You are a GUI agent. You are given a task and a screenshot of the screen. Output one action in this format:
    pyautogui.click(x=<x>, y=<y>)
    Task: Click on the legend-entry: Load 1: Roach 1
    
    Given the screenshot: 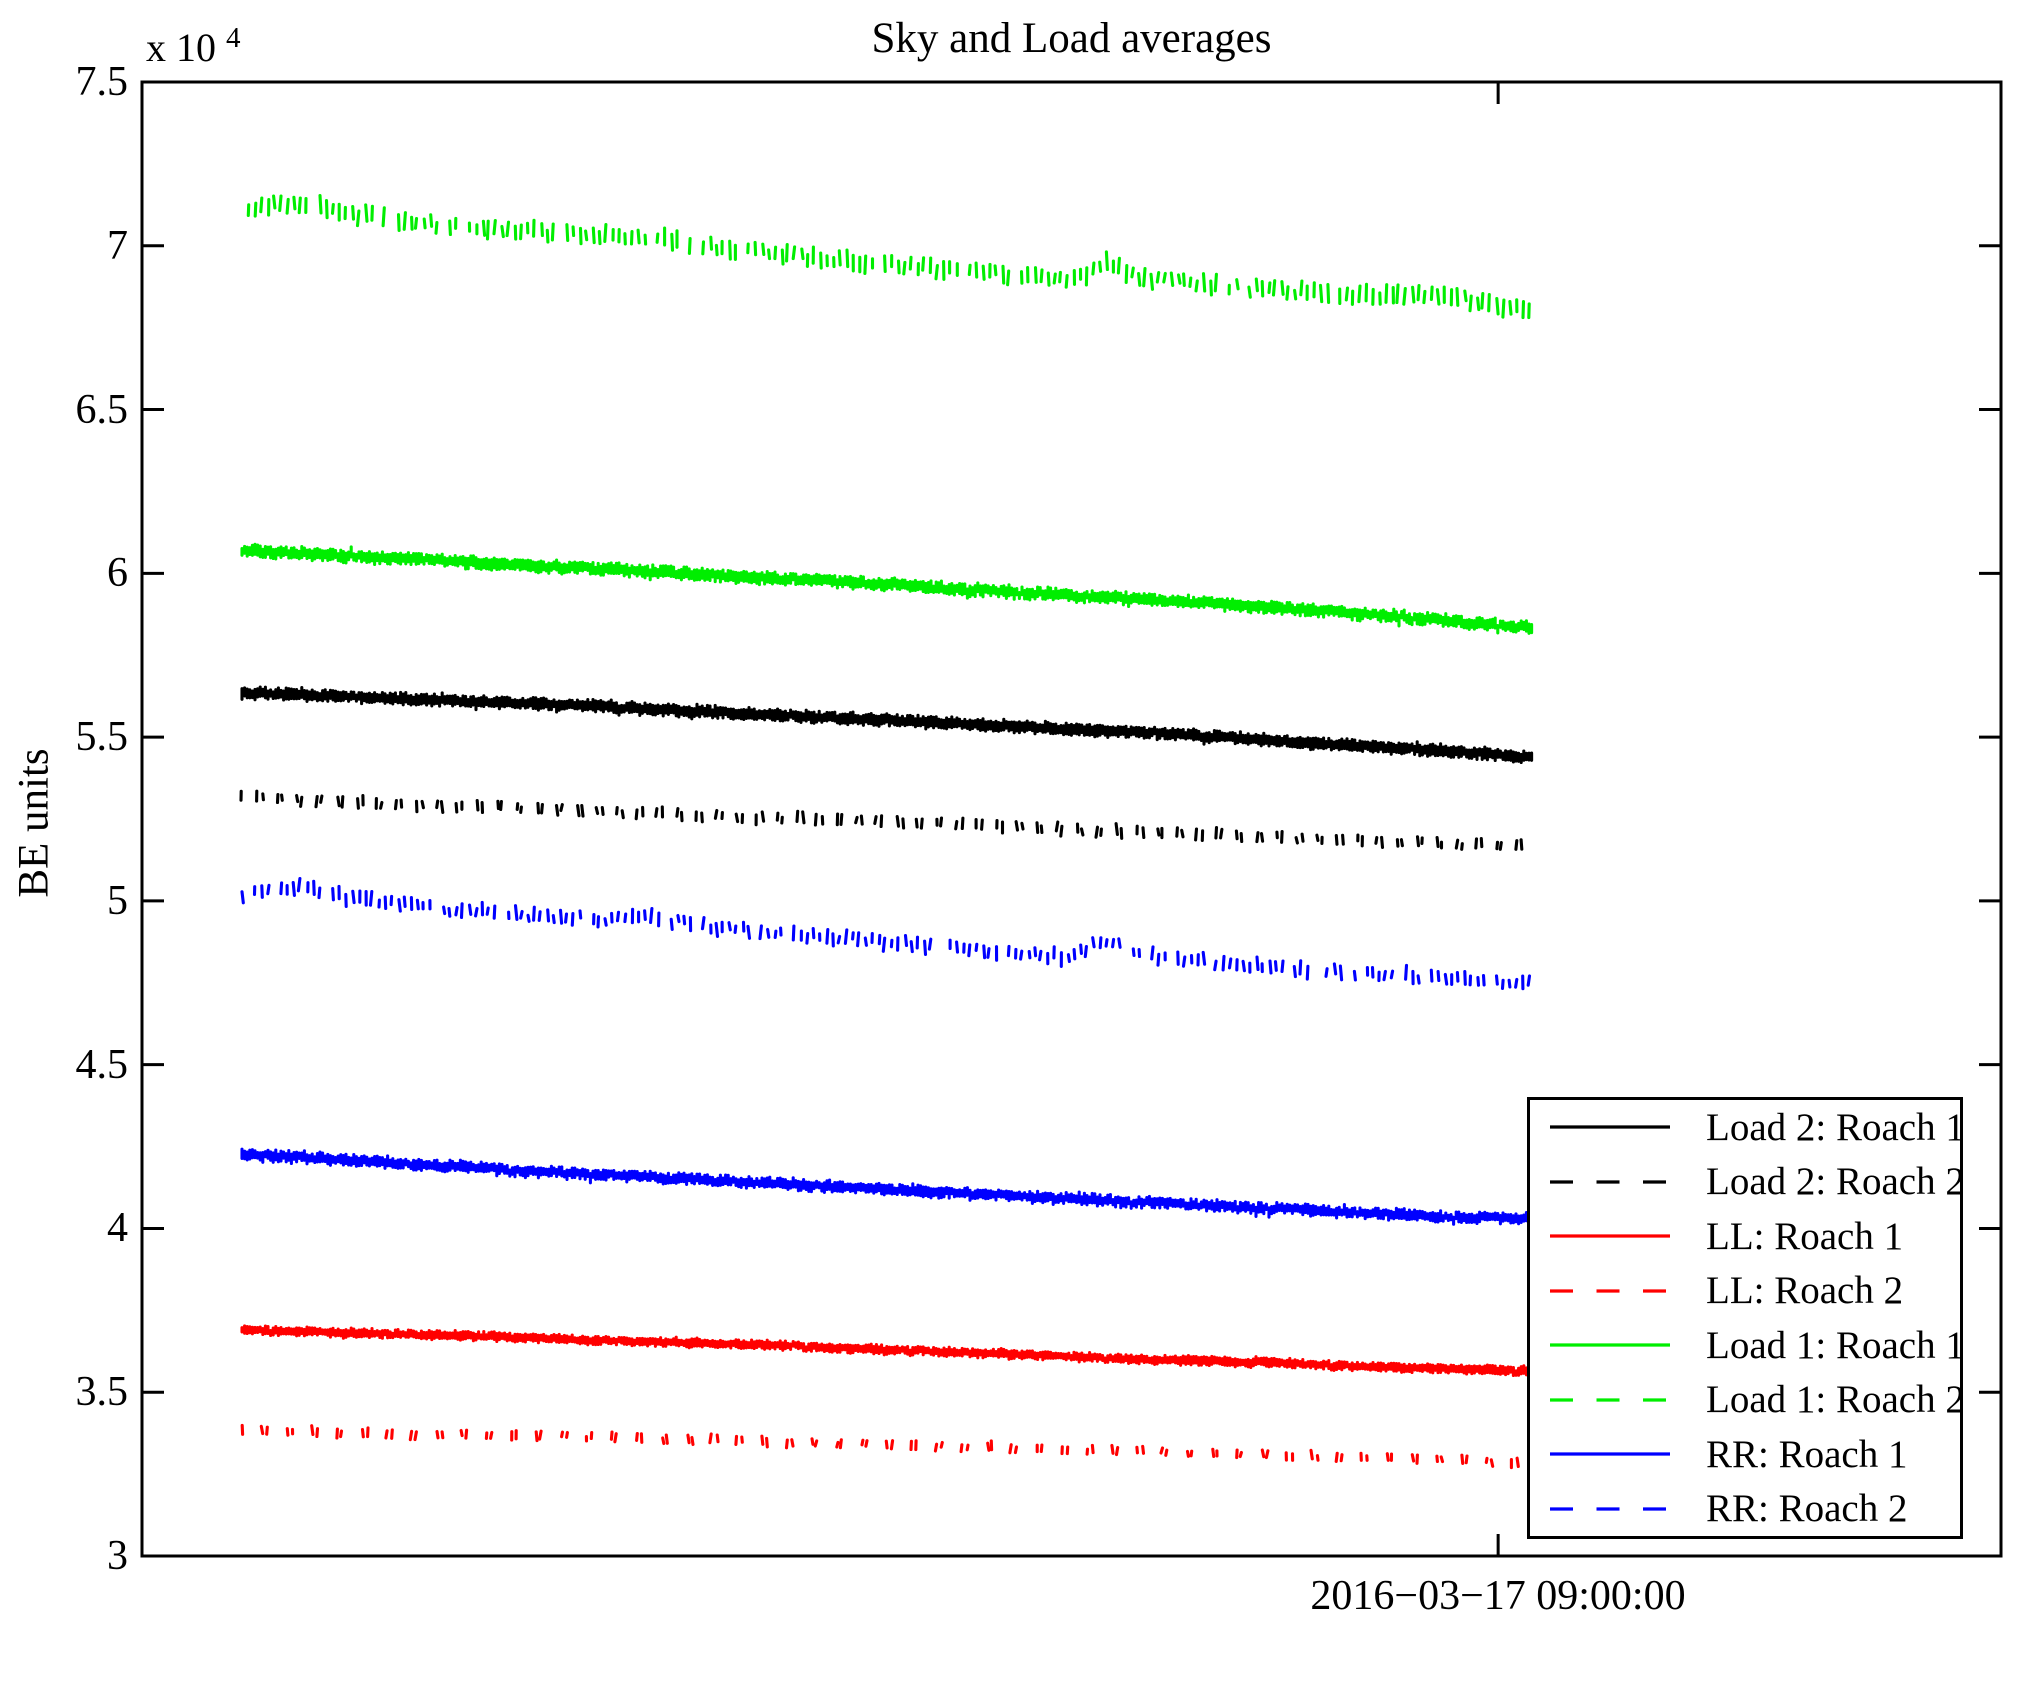 What is the action you would take?
    pyautogui.click(x=1747, y=1345)
    